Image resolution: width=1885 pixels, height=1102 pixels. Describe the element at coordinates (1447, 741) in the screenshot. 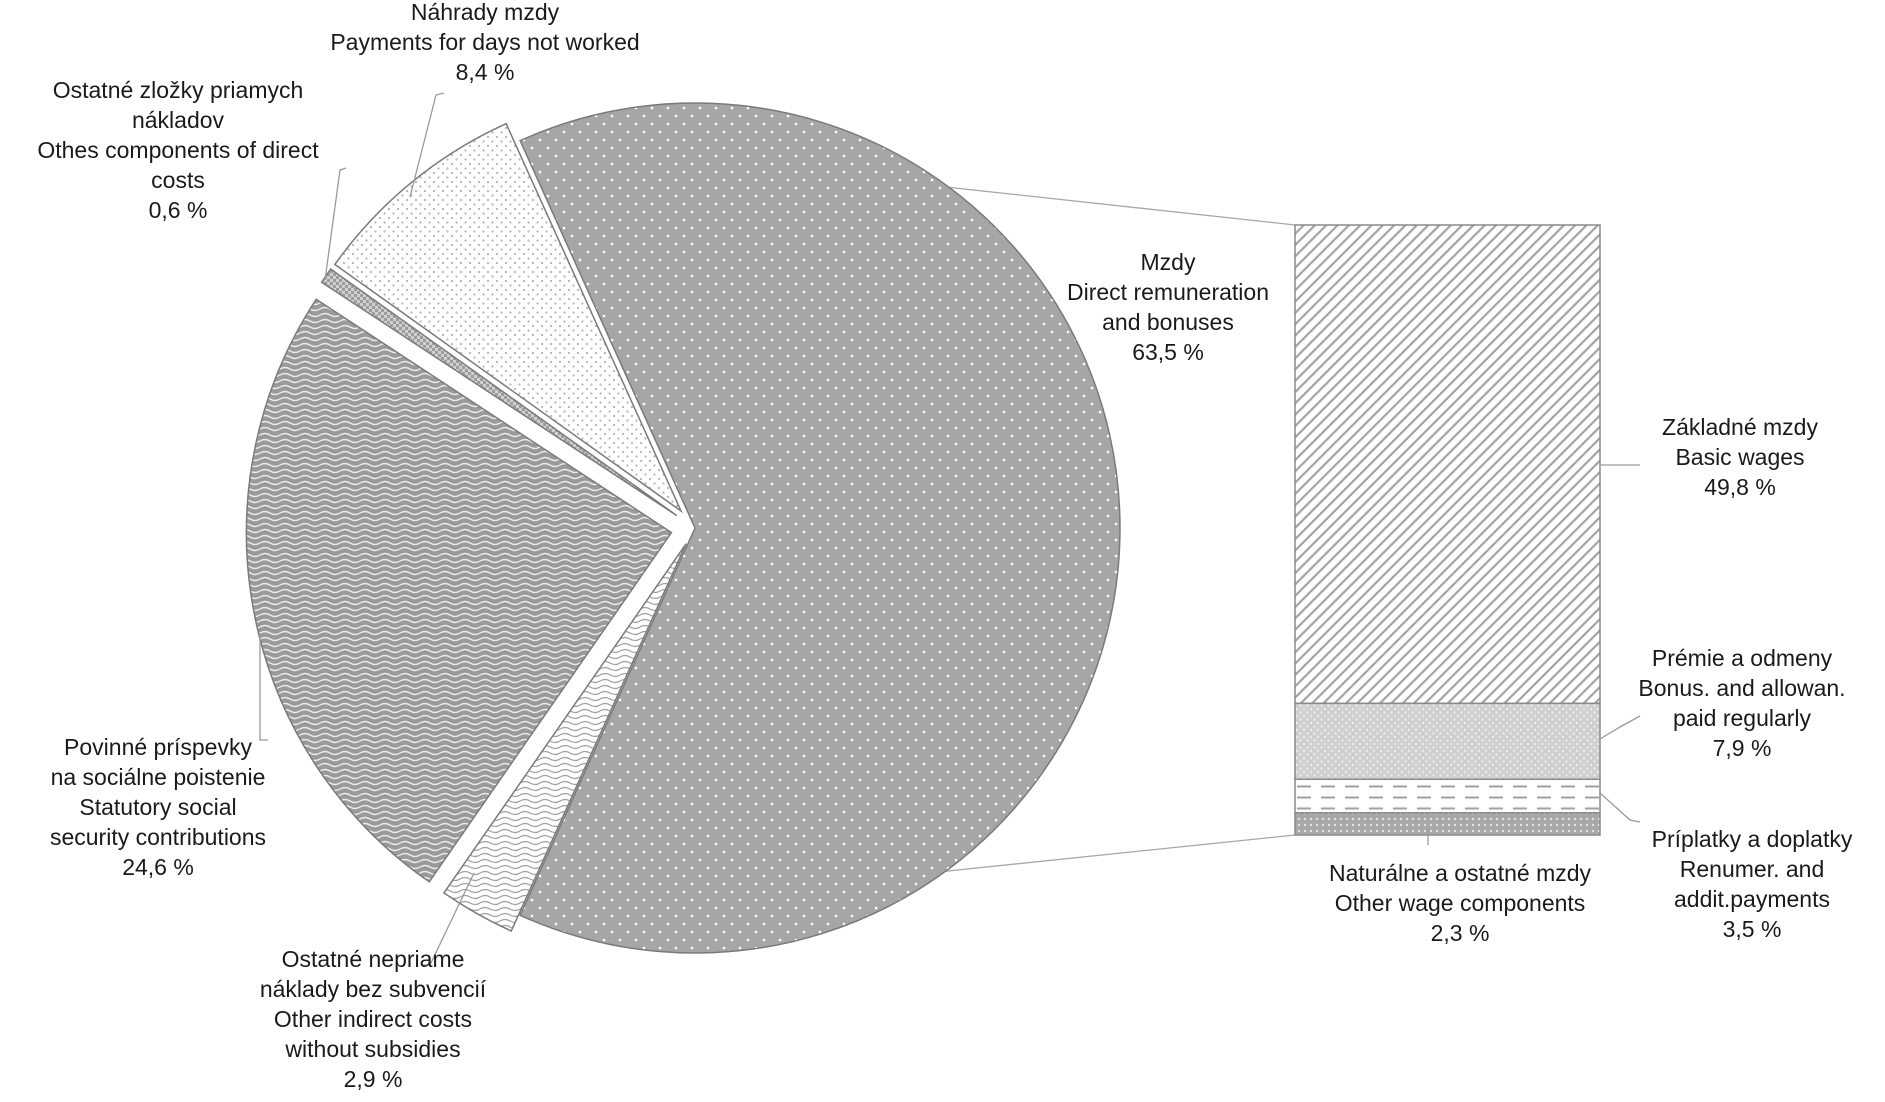

I see `bar-segment-bonus` at that location.